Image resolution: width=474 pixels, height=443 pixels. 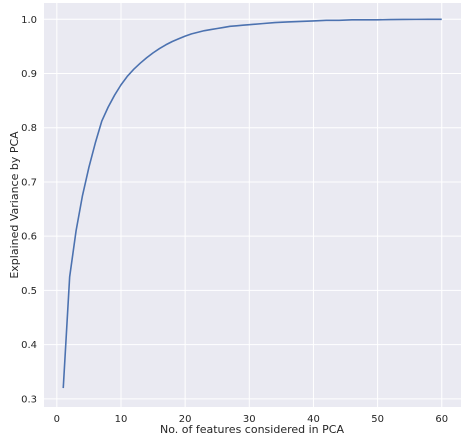 I want to click on x-tick-label: 20, so click(x=185, y=419).